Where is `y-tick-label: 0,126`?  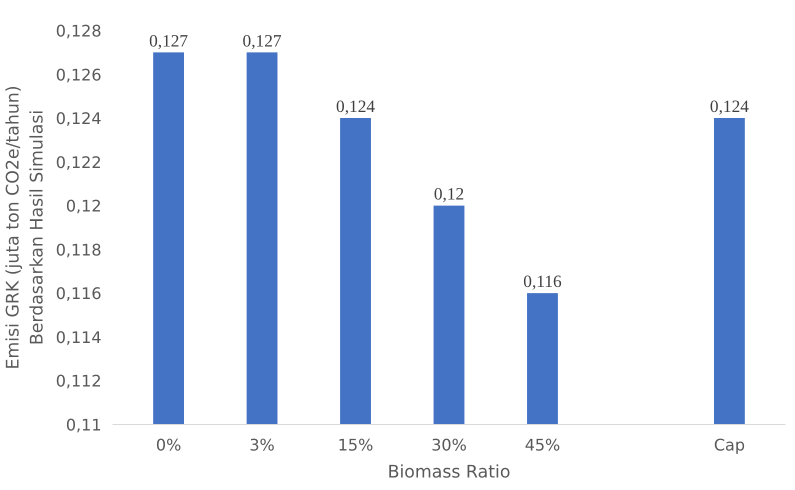
y-tick-label: 0,126 is located at coordinates (79, 74).